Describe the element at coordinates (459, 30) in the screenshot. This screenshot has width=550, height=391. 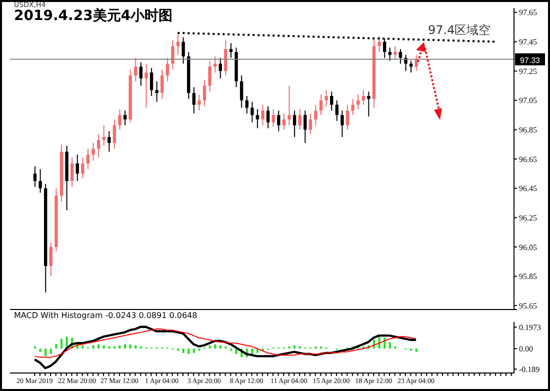
I see `annotation: 97.4区域空` at that location.